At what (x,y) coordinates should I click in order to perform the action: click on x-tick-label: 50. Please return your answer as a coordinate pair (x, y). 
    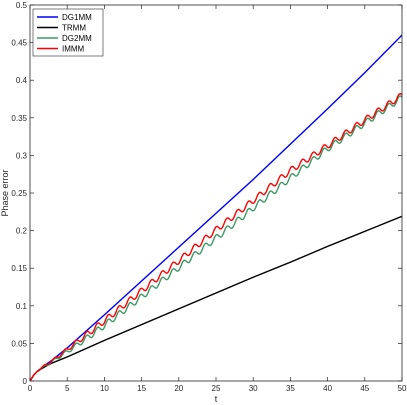
    Looking at the image, I should click on (402, 388).